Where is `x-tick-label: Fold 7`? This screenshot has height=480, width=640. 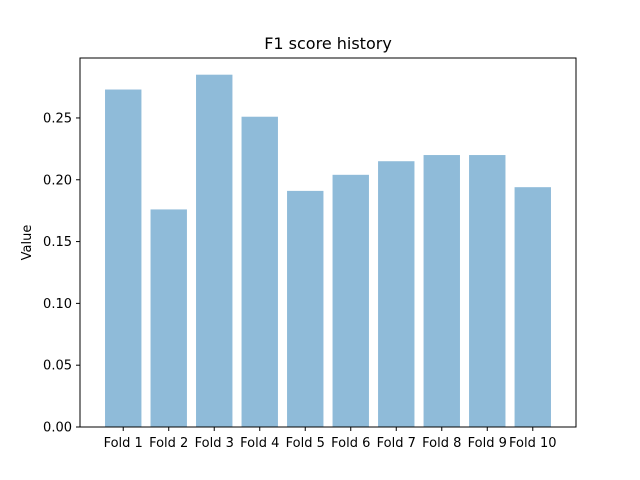
x-tick-label: Fold 7 is located at coordinates (396, 443).